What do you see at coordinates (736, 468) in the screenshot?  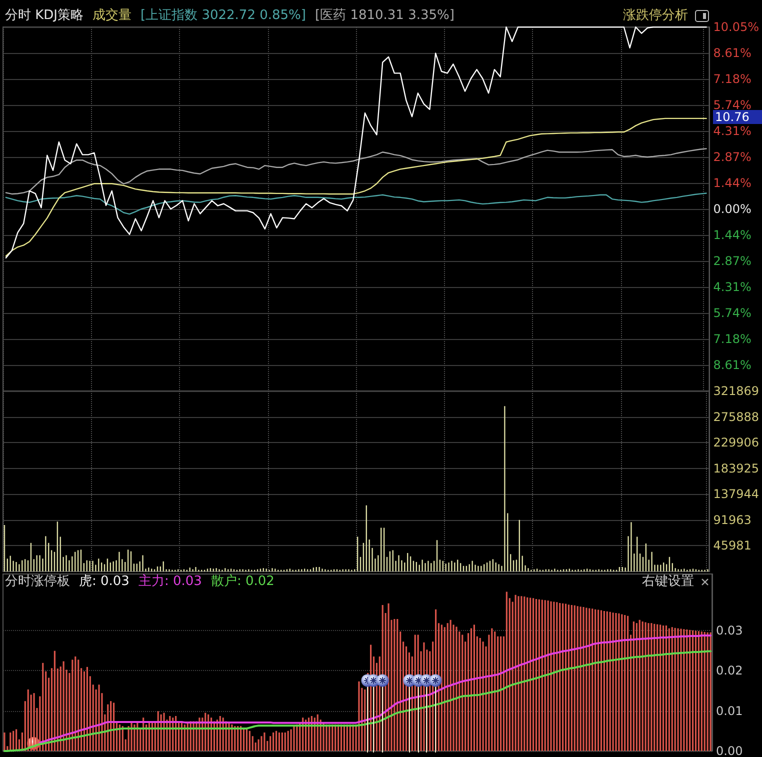 I see `y-tick-label: 183925` at bounding box center [736, 468].